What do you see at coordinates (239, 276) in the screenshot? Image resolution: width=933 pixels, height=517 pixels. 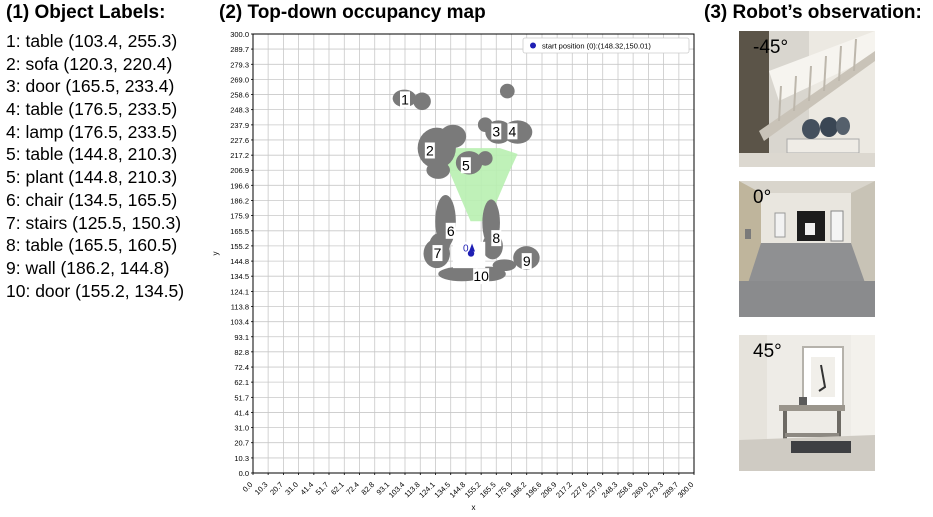 I see `y-tick-label: 134.5` at bounding box center [239, 276].